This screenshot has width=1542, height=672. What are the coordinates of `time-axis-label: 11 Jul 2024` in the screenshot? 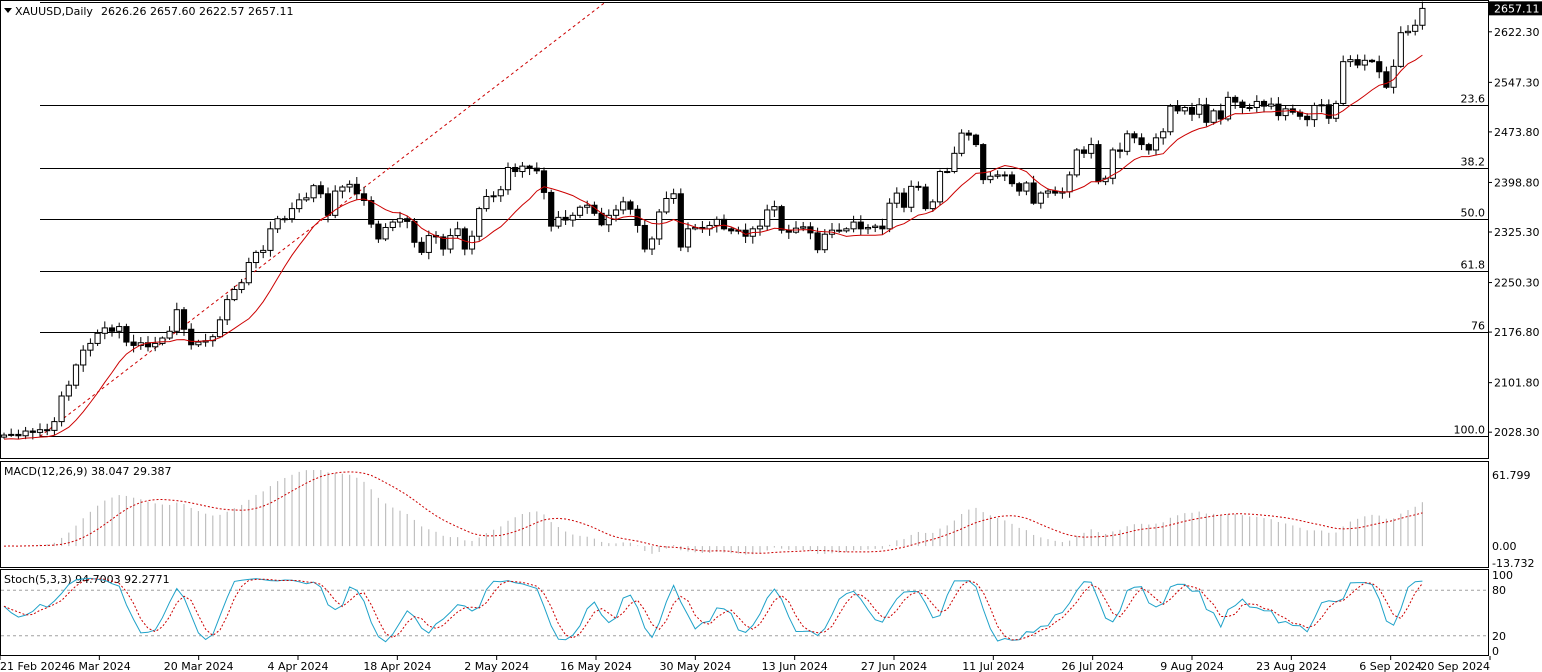 It's located at (993, 666).